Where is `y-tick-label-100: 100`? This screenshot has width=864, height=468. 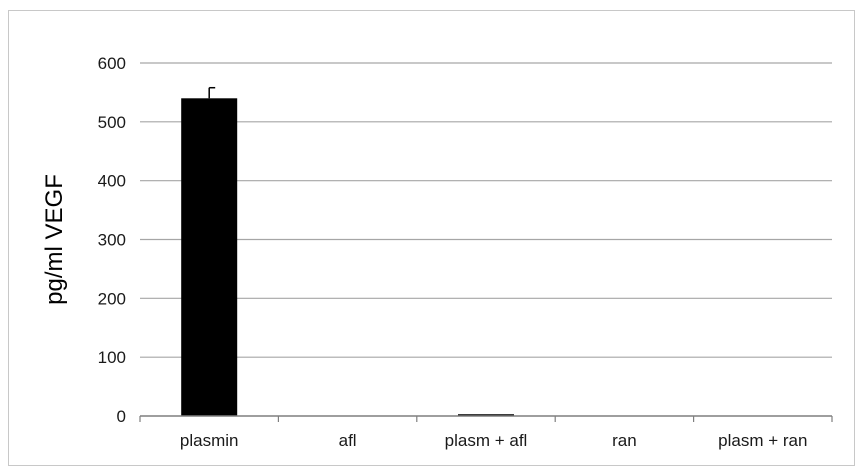
y-tick-label-100: 100 is located at coordinates (112, 357).